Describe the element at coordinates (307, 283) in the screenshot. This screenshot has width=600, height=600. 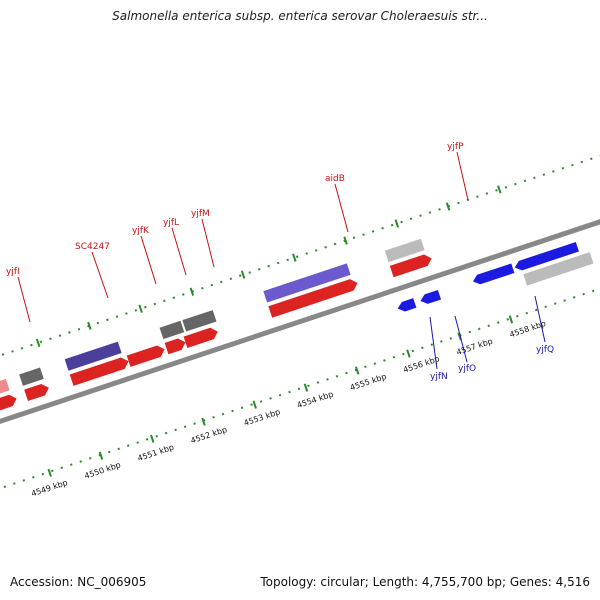
I see `feature-block-aidb` at that location.